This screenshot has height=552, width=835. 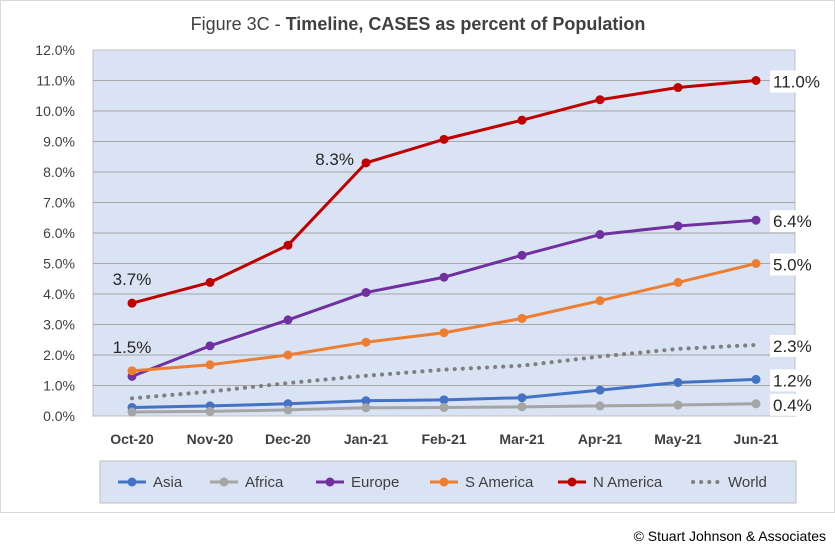 I want to click on data-label: 6.4%, so click(x=792, y=221).